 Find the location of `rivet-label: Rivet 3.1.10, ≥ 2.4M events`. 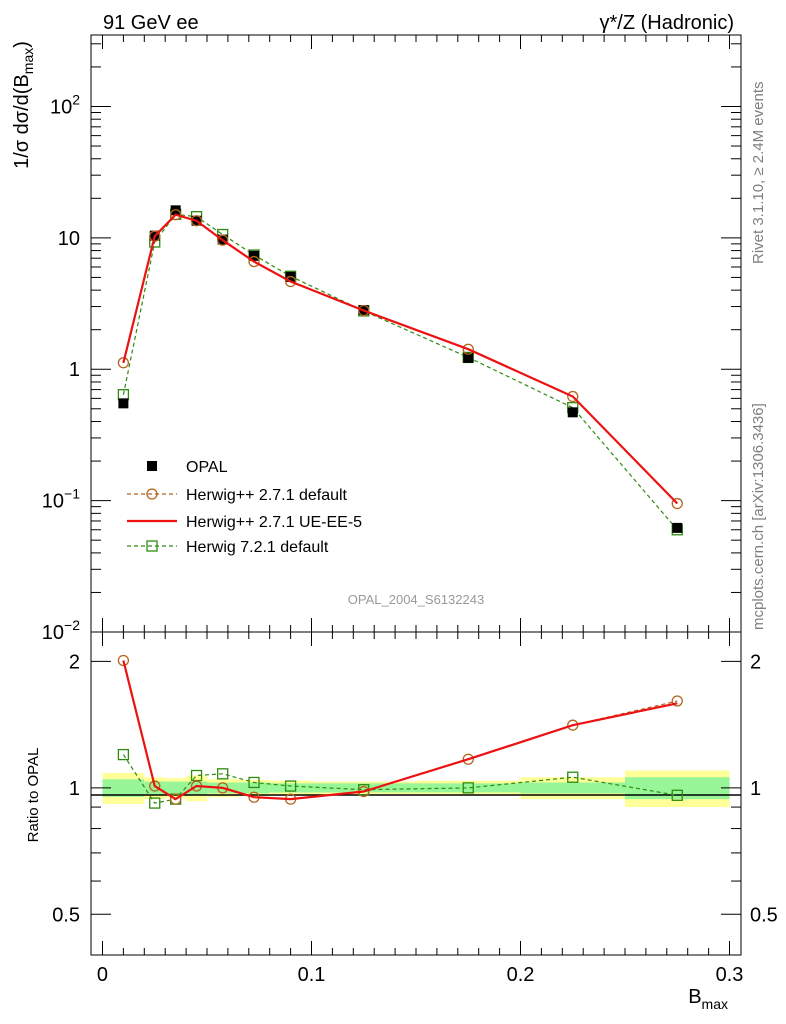

rivet-label: Rivet 3.1.10, ≥ 2.4M events is located at coordinates (758, 173).